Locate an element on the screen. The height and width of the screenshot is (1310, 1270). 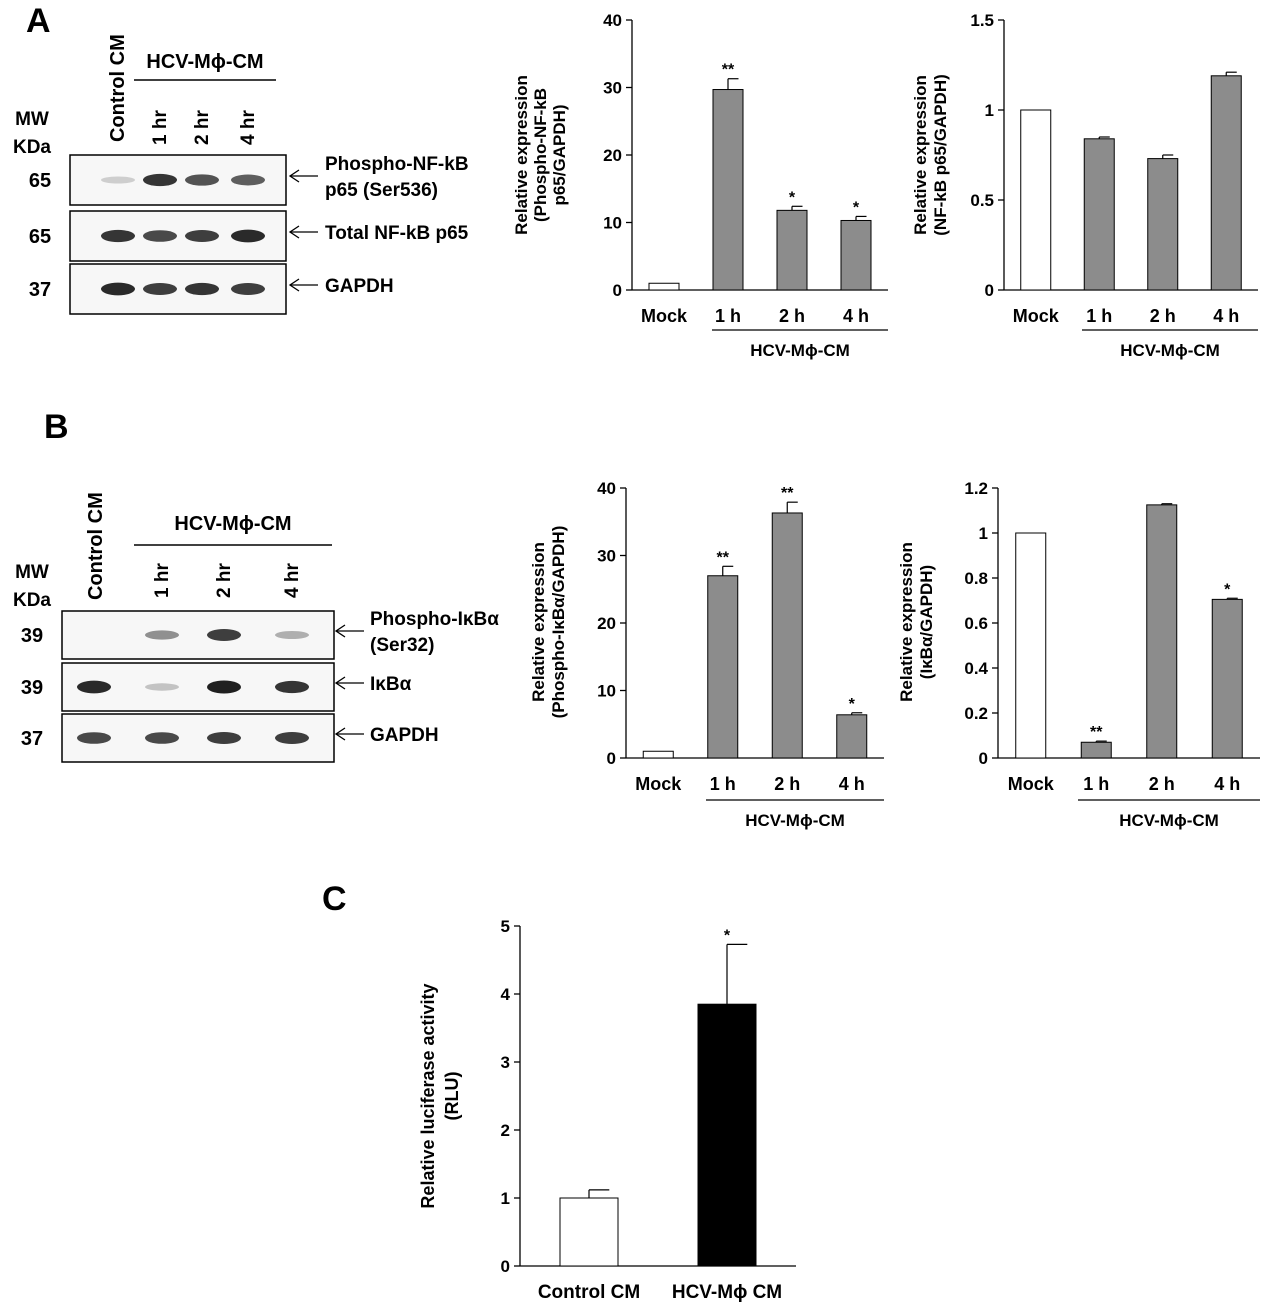
protein-label: (Ser32) is located at coordinates (402, 645).